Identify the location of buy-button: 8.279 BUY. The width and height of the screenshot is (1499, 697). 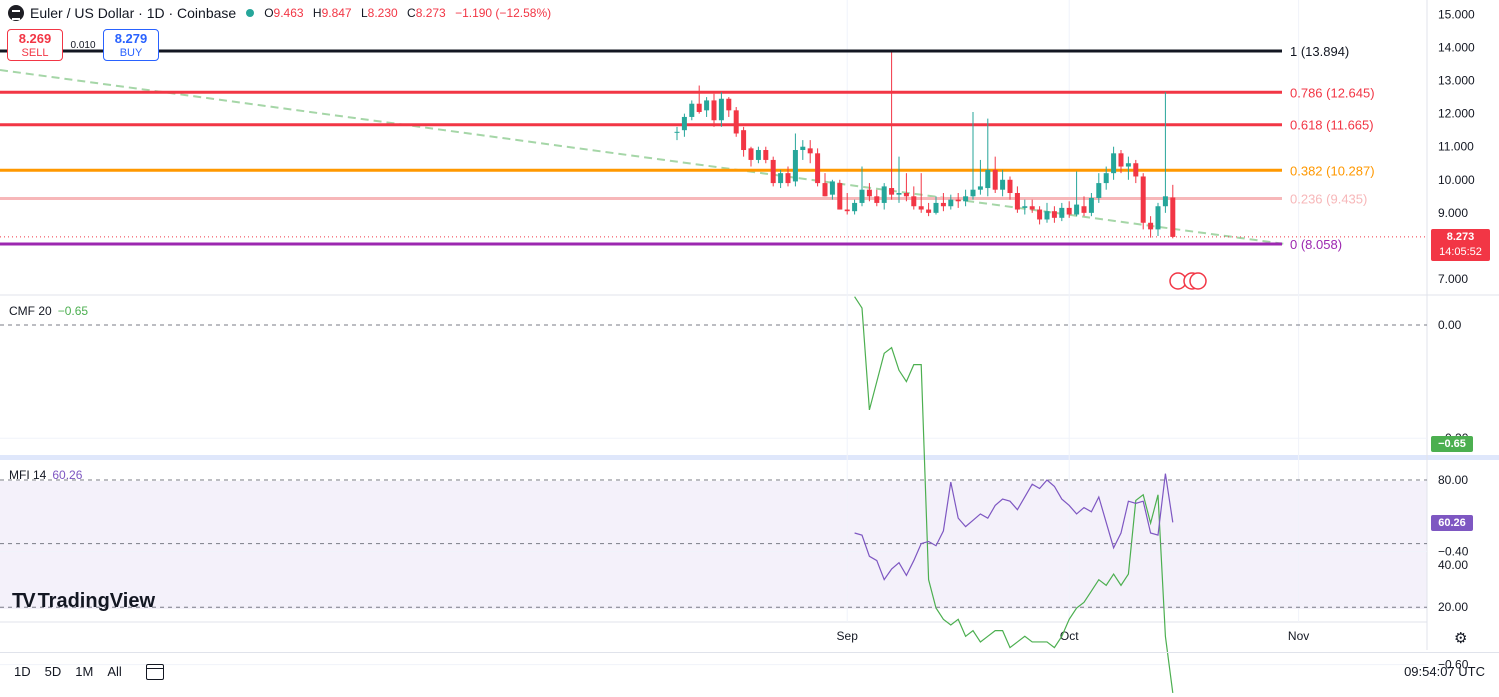
(131, 45).